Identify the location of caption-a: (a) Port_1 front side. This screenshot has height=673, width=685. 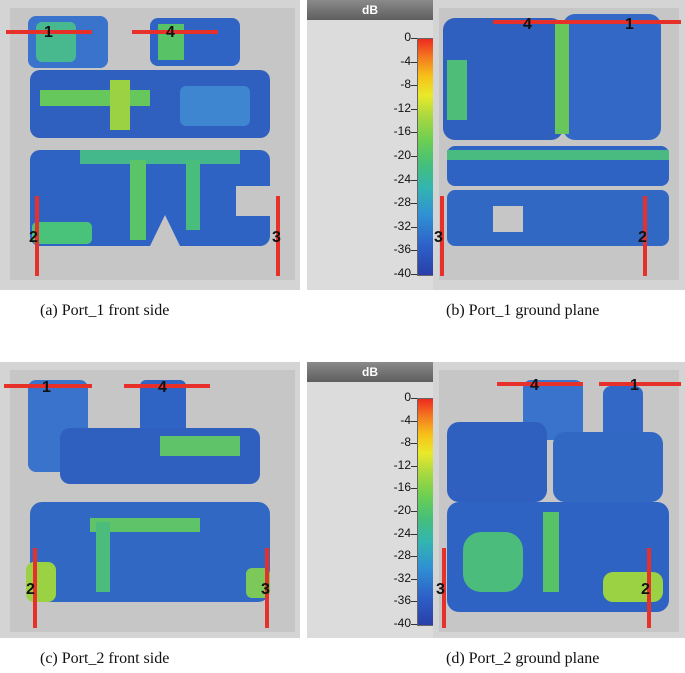
(105, 310).